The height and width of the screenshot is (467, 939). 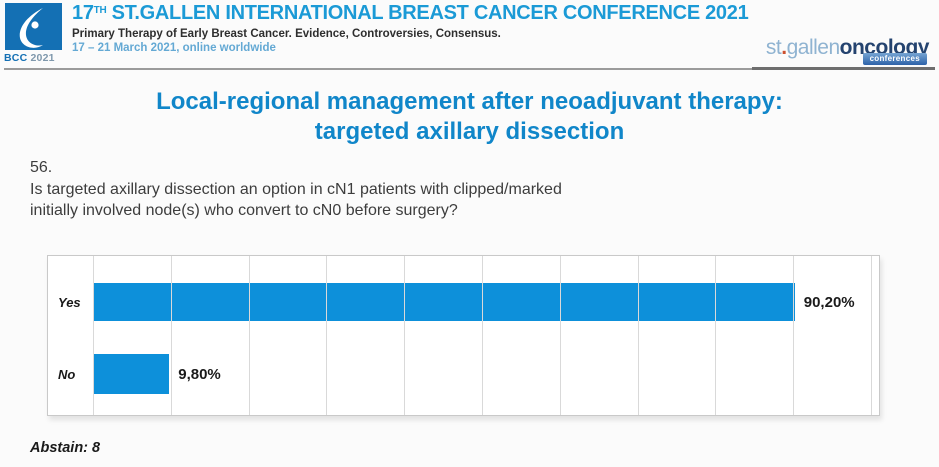 What do you see at coordinates (100, 10) in the screenshot?
I see `conference-title-ordinal: TH` at bounding box center [100, 10].